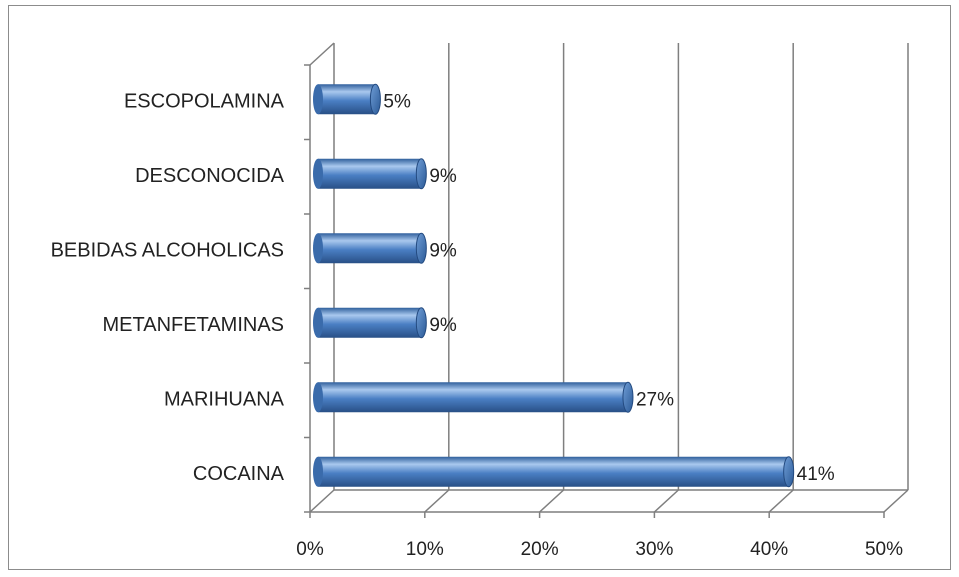  I want to click on x-tick-label: 0%, so click(310, 549).